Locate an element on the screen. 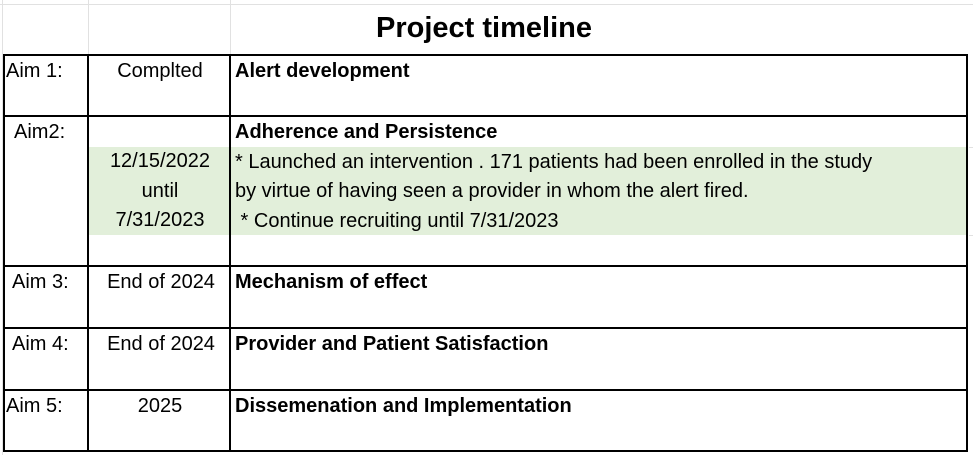 Image resolution: width=973 pixels, height=455 pixels. aim-heading-text: Provider and Patient Satisfaction is located at coordinates (392, 344).